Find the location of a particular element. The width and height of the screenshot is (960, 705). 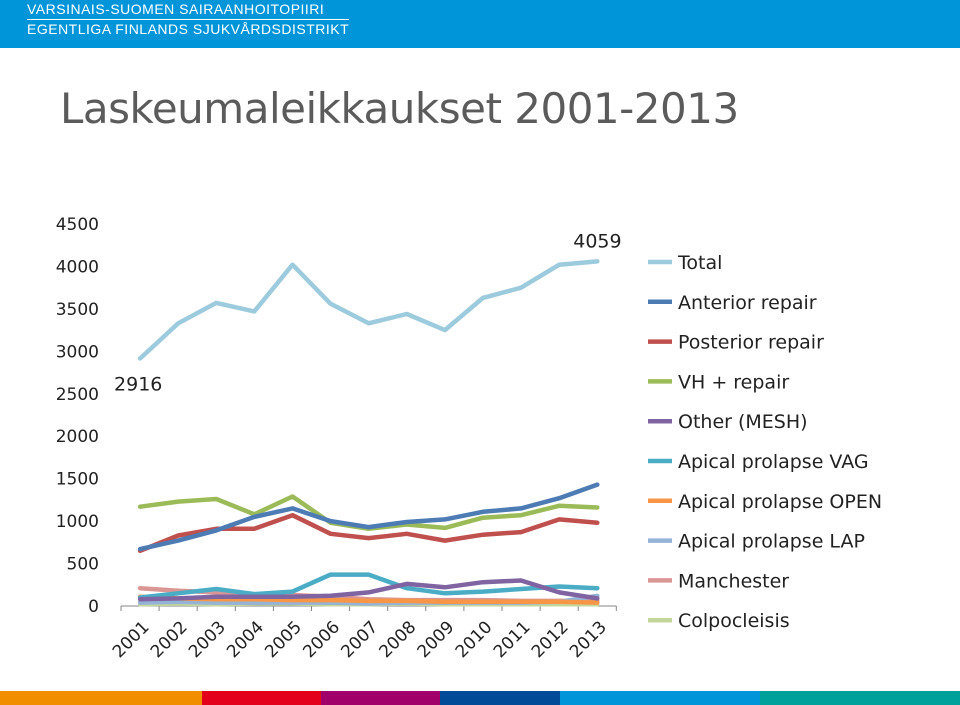

y-tick-label: 1000 is located at coordinates (77, 522).